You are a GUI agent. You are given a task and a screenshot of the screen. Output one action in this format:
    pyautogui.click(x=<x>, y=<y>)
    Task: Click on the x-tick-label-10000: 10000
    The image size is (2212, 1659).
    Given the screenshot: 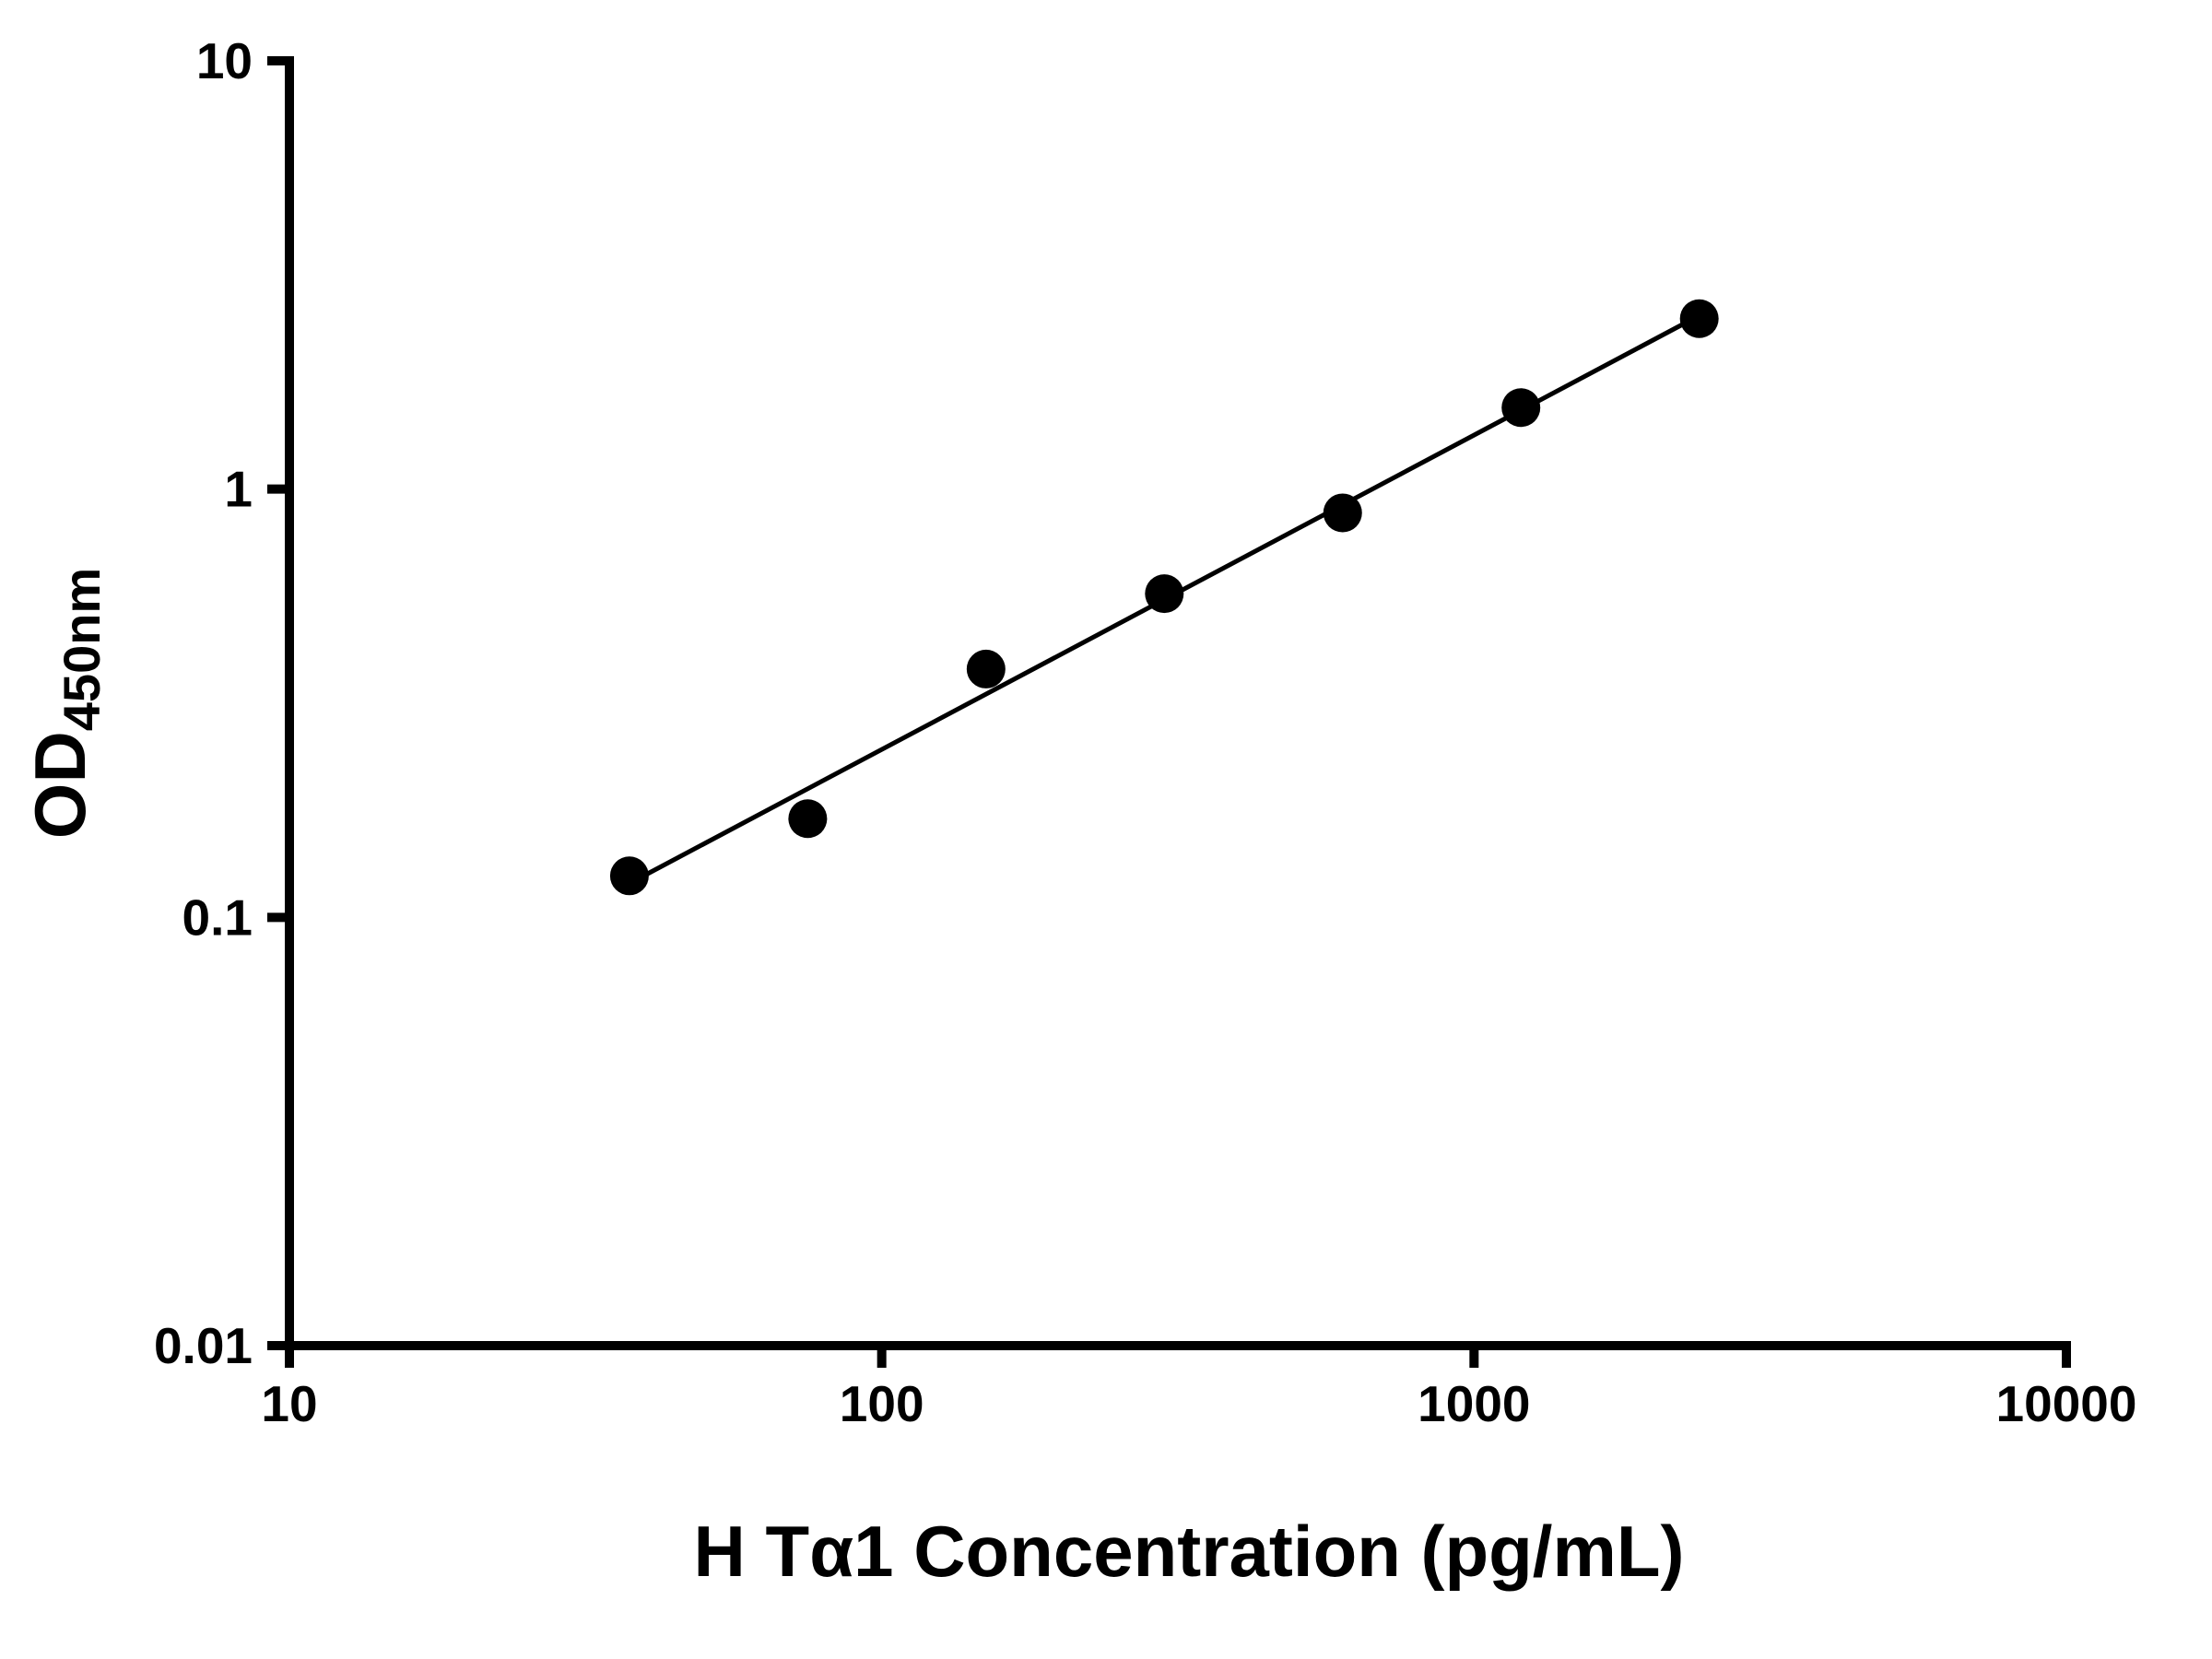 What is the action you would take?
    pyautogui.click(x=2066, y=1403)
    